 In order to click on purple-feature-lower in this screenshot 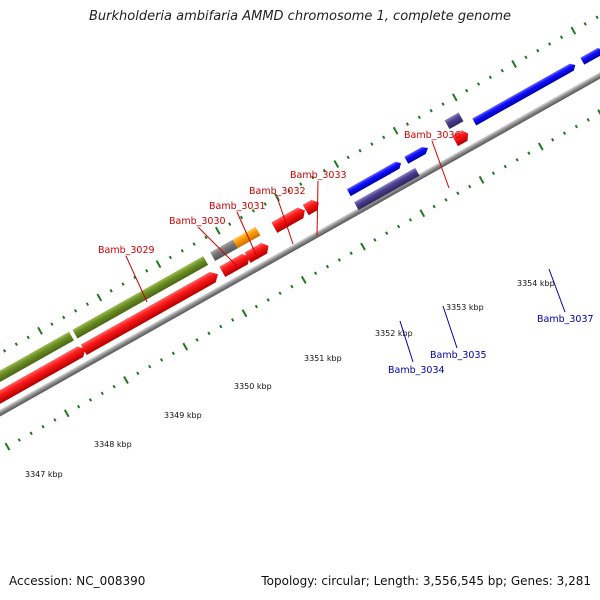, I will do `click(387, 189)`.